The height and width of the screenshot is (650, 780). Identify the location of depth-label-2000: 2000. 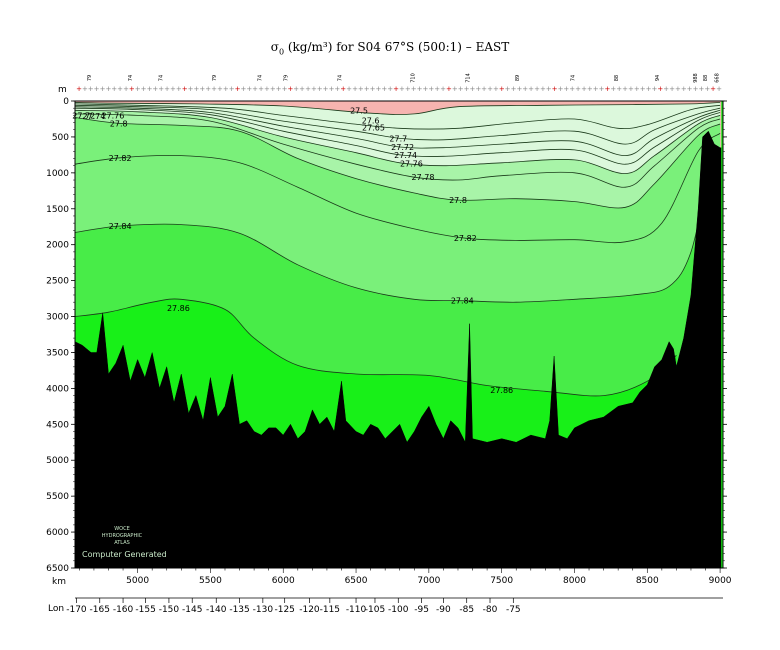
(57, 246).